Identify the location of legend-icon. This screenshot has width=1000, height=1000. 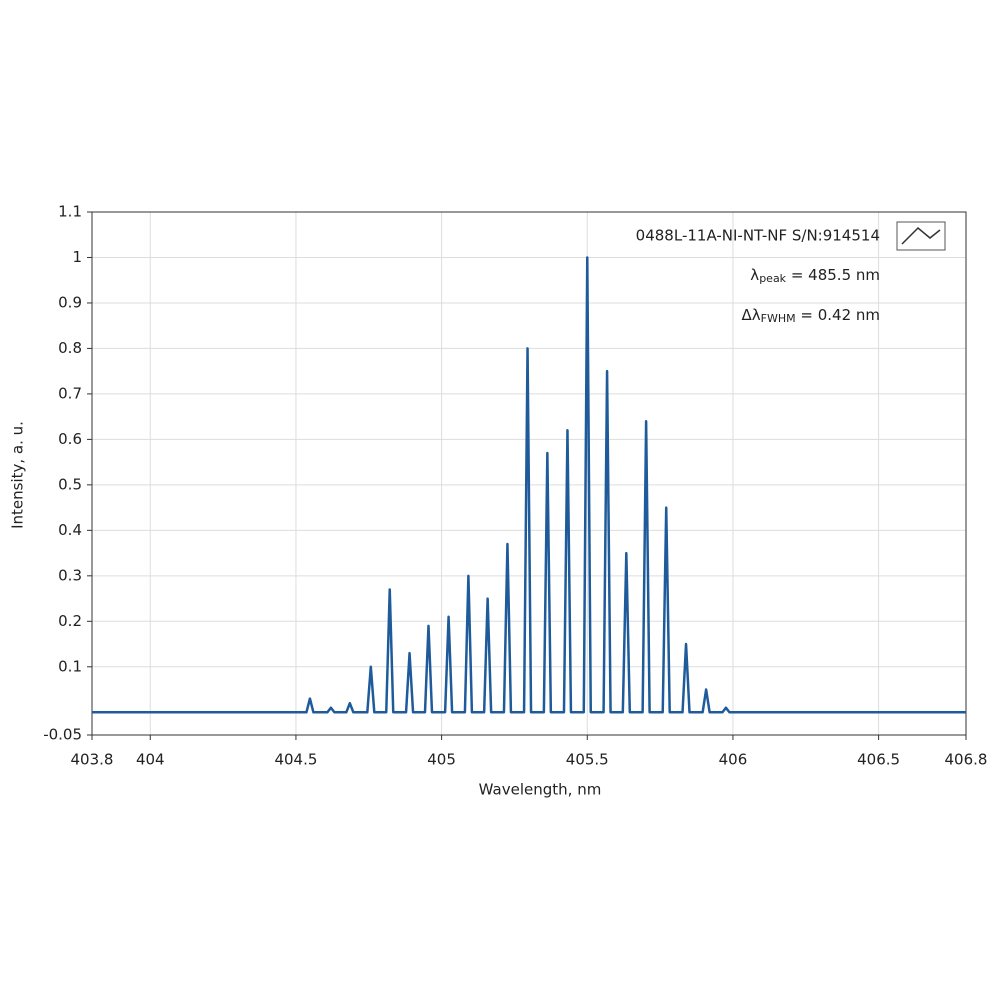
(921, 235).